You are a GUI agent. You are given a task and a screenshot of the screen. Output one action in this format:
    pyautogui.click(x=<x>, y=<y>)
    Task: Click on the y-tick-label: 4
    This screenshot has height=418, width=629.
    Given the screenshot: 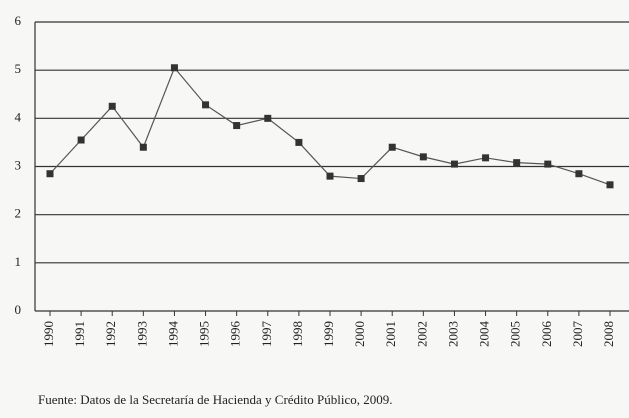 What is the action you would take?
    pyautogui.click(x=18, y=116)
    